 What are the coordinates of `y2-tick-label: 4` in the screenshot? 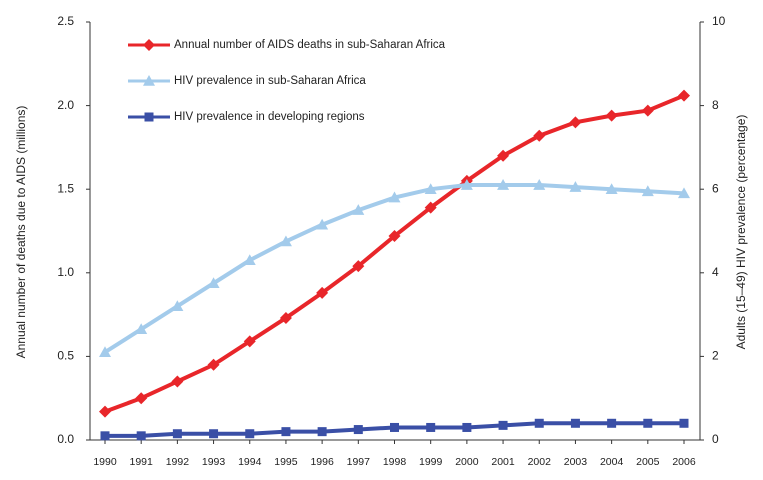 It's located at (715, 272).